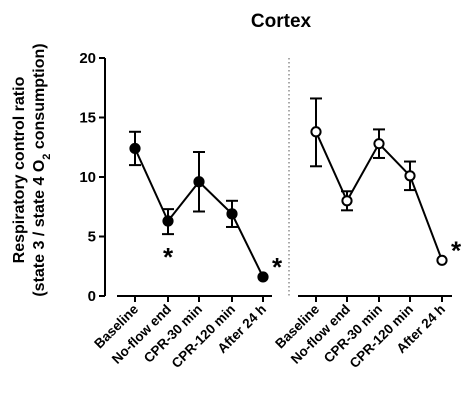 The width and height of the screenshot is (461, 399). I want to click on y-axis-label-line1: Respiratory control ratio, so click(19, 169).